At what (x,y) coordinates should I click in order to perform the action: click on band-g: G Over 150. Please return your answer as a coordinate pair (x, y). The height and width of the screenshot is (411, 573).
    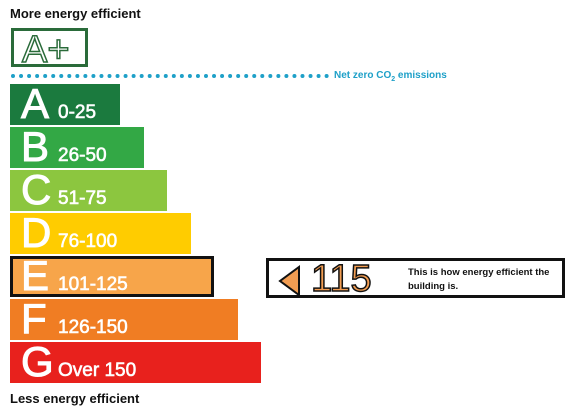
    Looking at the image, I should click on (135, 361).